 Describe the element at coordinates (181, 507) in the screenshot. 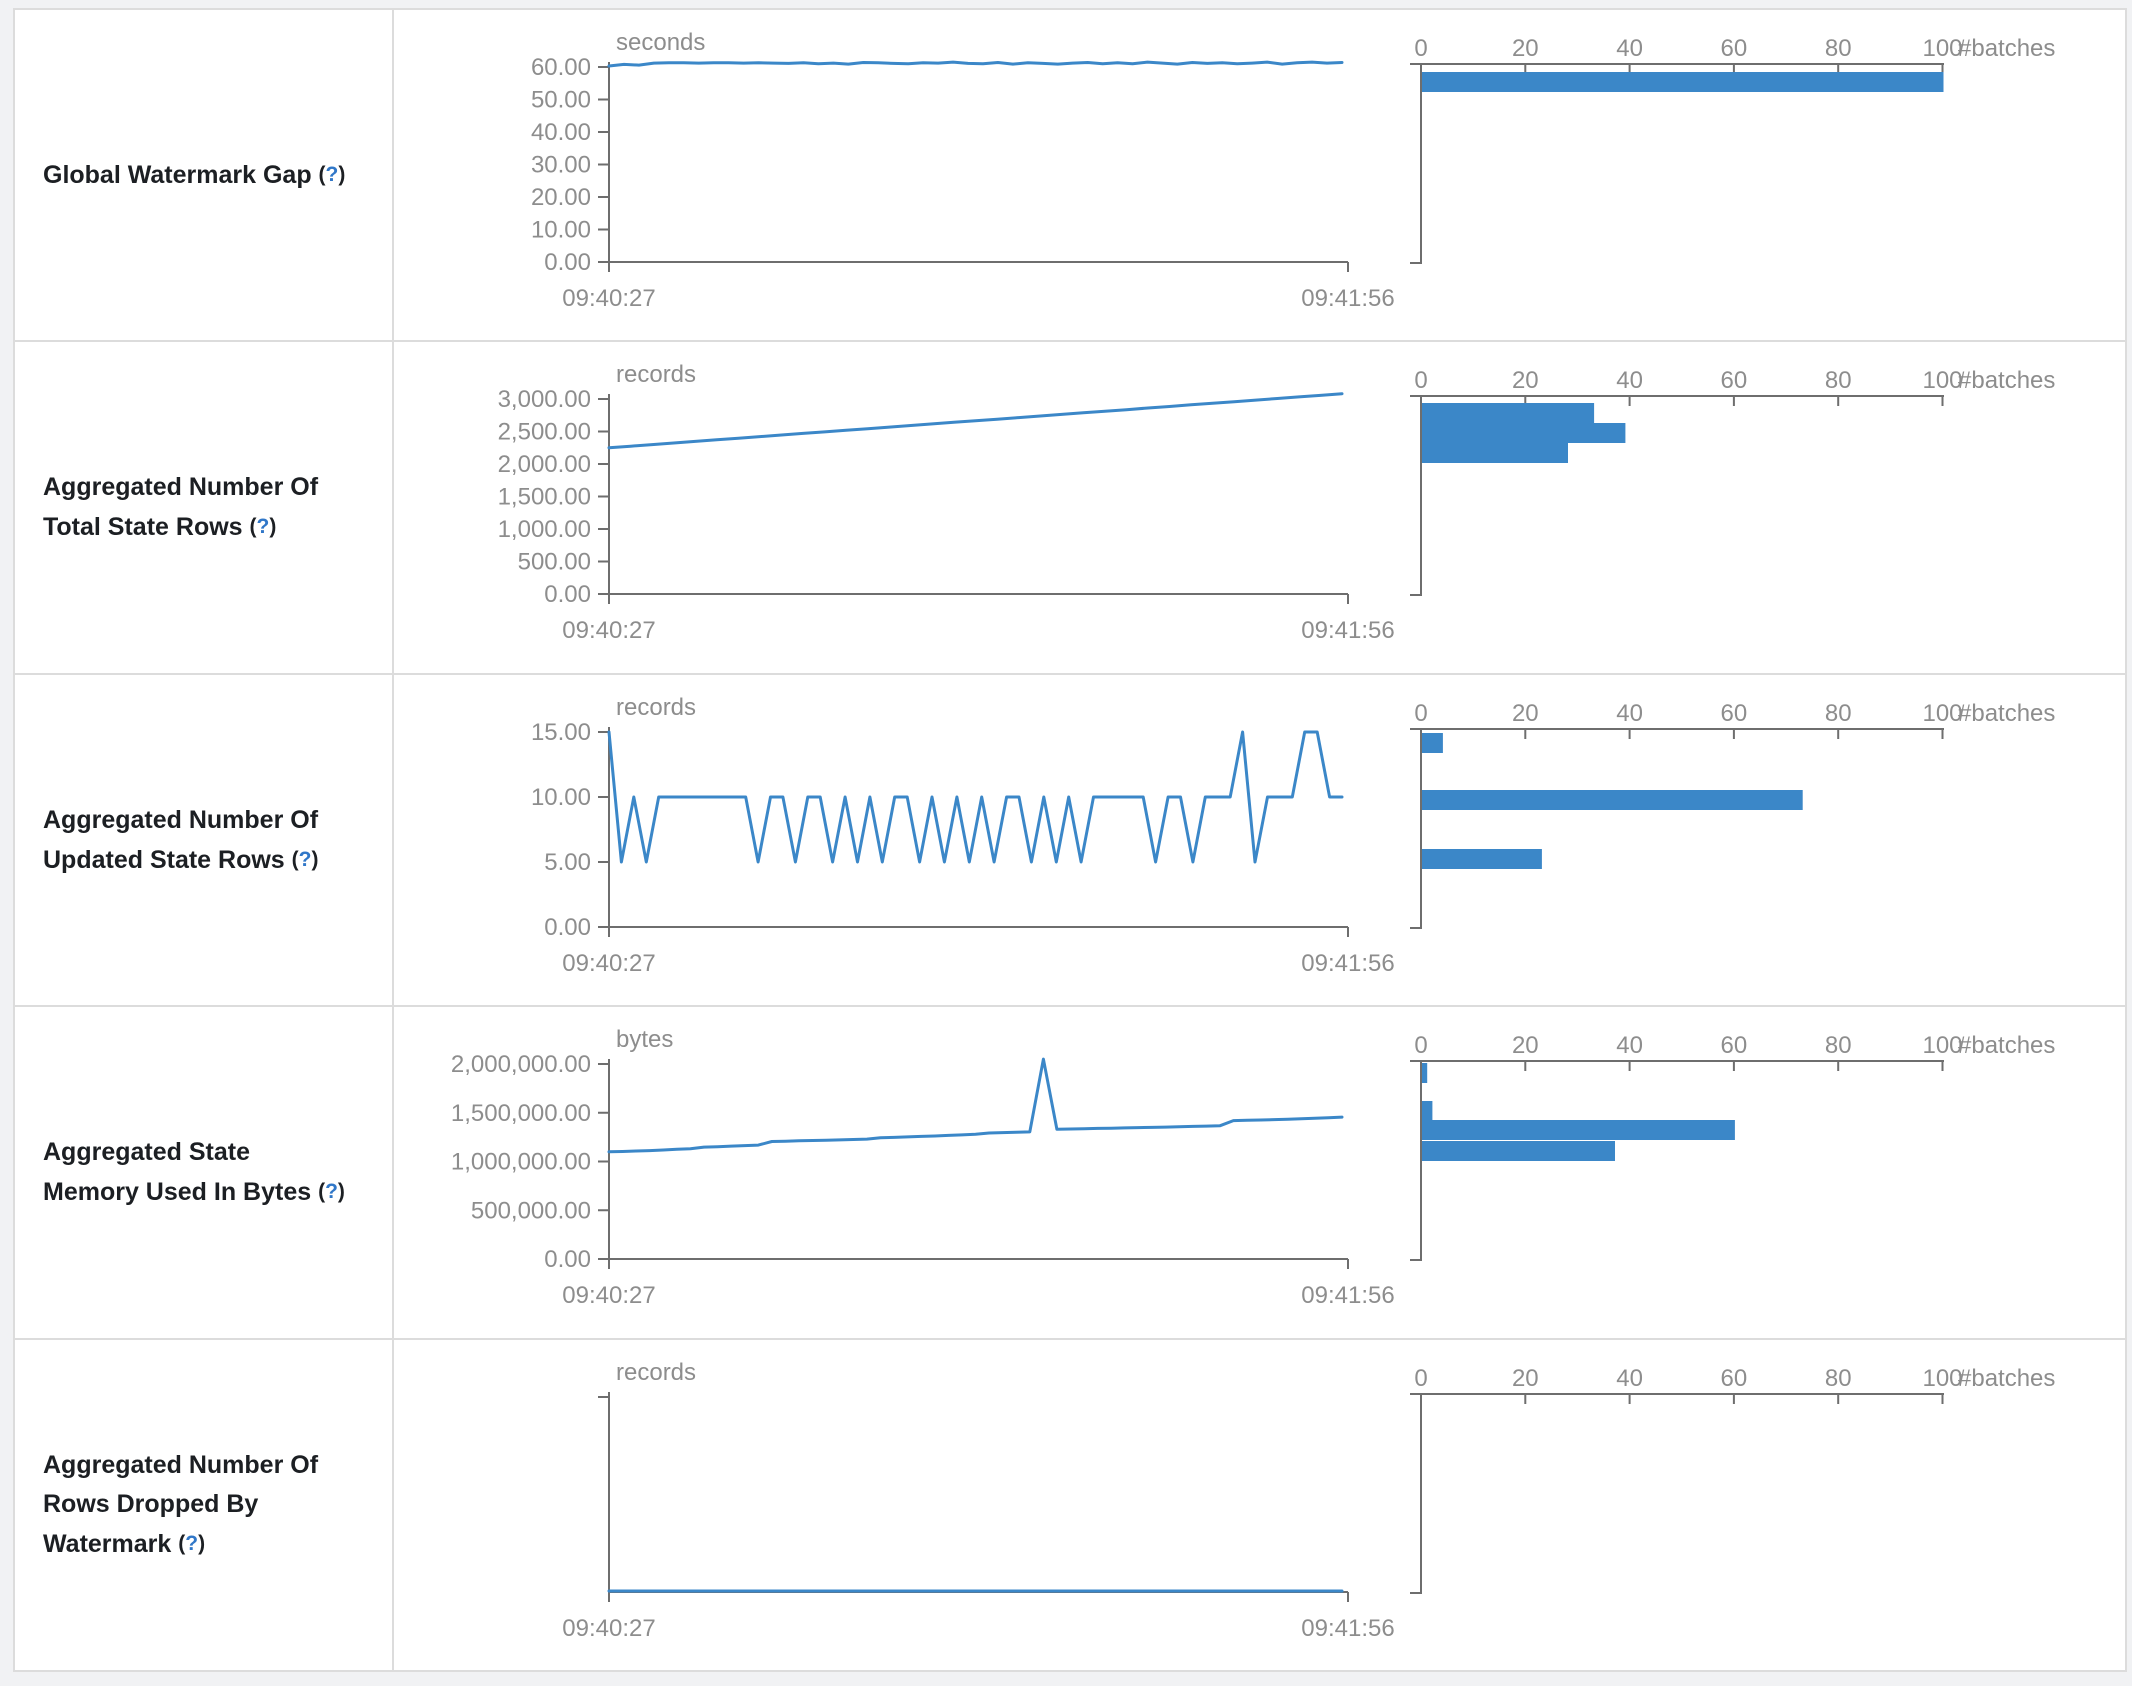

I see `metric-label-text: Aggregated Number Of Total State Rows` at that location.